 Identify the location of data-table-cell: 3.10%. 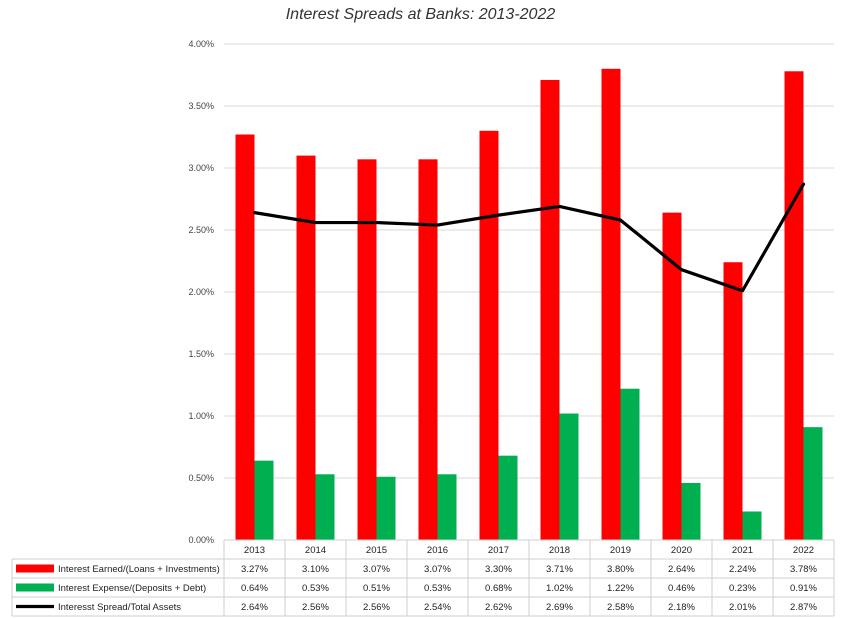
(315, 569).